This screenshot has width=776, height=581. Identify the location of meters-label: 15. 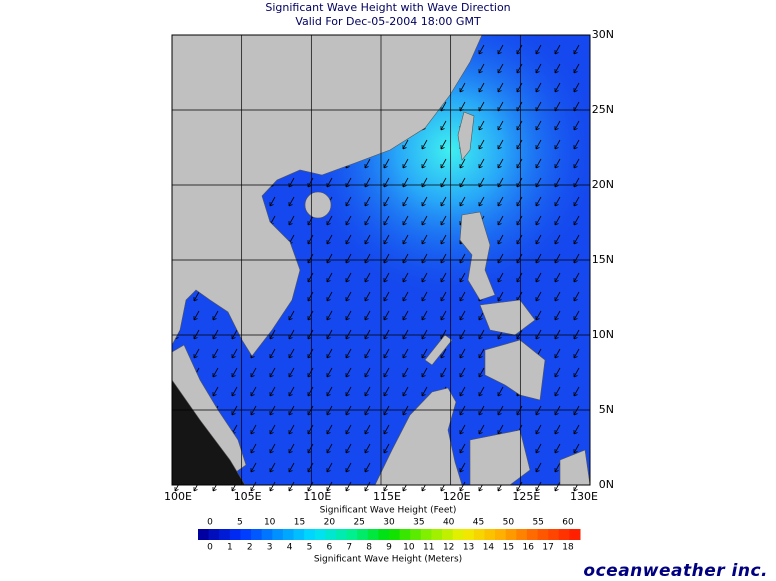
(508, 548).